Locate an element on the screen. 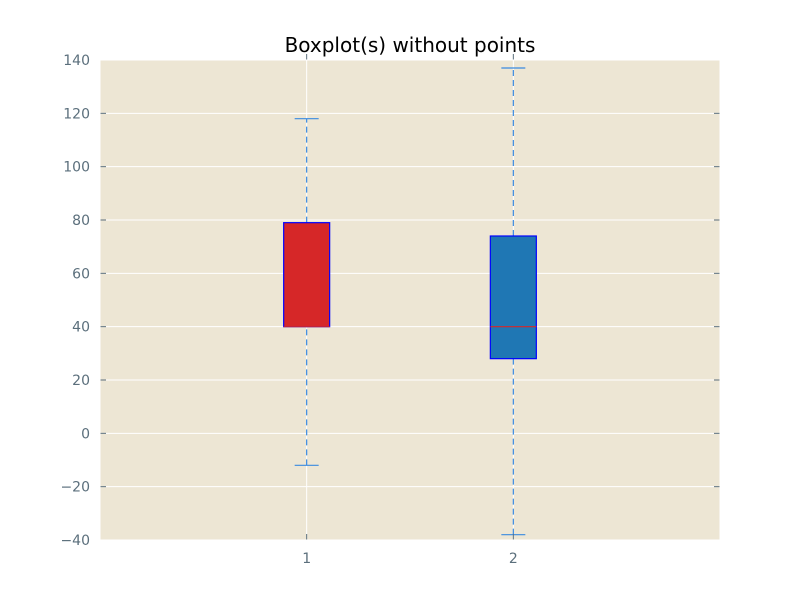 This screenshot has height=600, width=800. y-tick-label: 60 is located at coordinates (81, 274).